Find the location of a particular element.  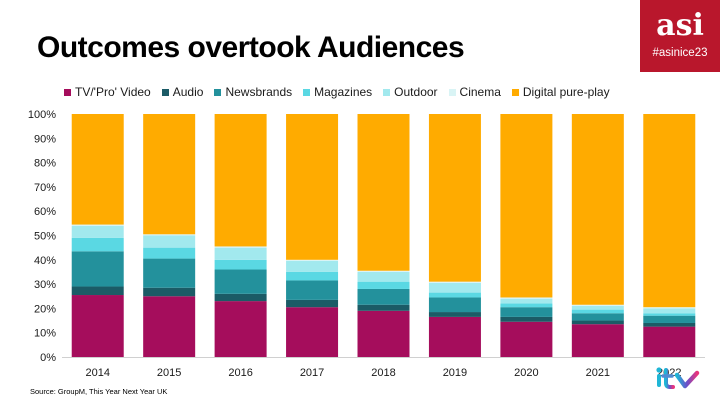

y-tick-label: 20% is located at coordinates (45, 309).